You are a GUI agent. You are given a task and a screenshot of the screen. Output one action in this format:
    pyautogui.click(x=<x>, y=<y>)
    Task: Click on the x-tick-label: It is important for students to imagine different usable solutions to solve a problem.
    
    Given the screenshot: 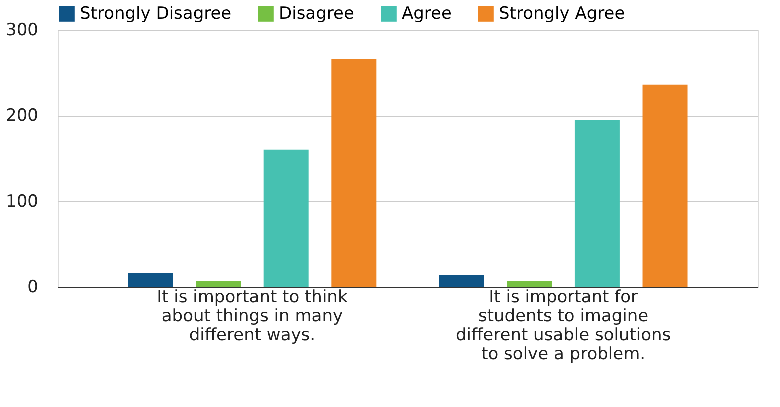 What is the action you would take?
    pyautogui.click(x=564, y=326)
    